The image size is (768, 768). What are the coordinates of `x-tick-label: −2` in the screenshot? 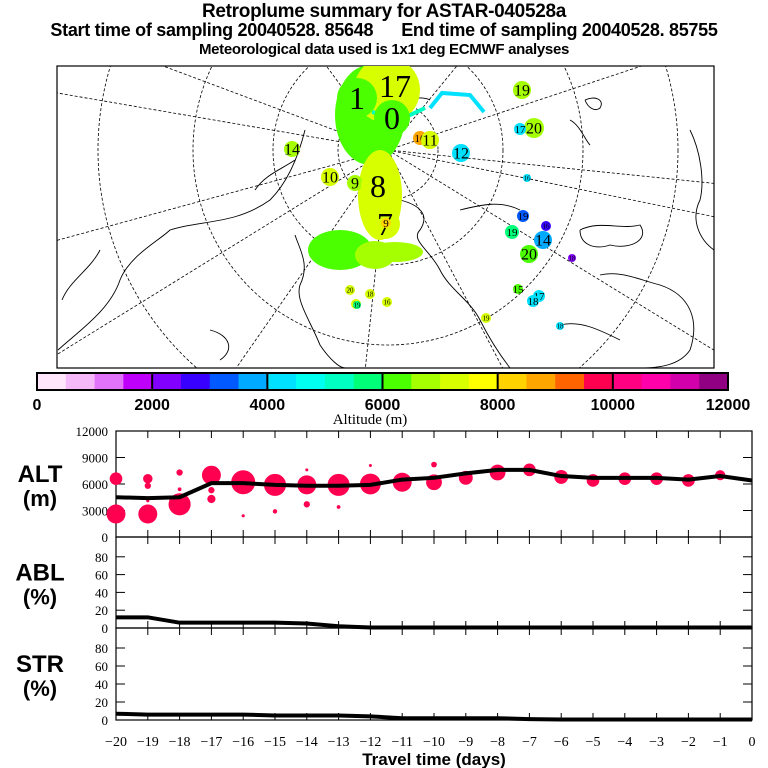 It's located at (688, 742).